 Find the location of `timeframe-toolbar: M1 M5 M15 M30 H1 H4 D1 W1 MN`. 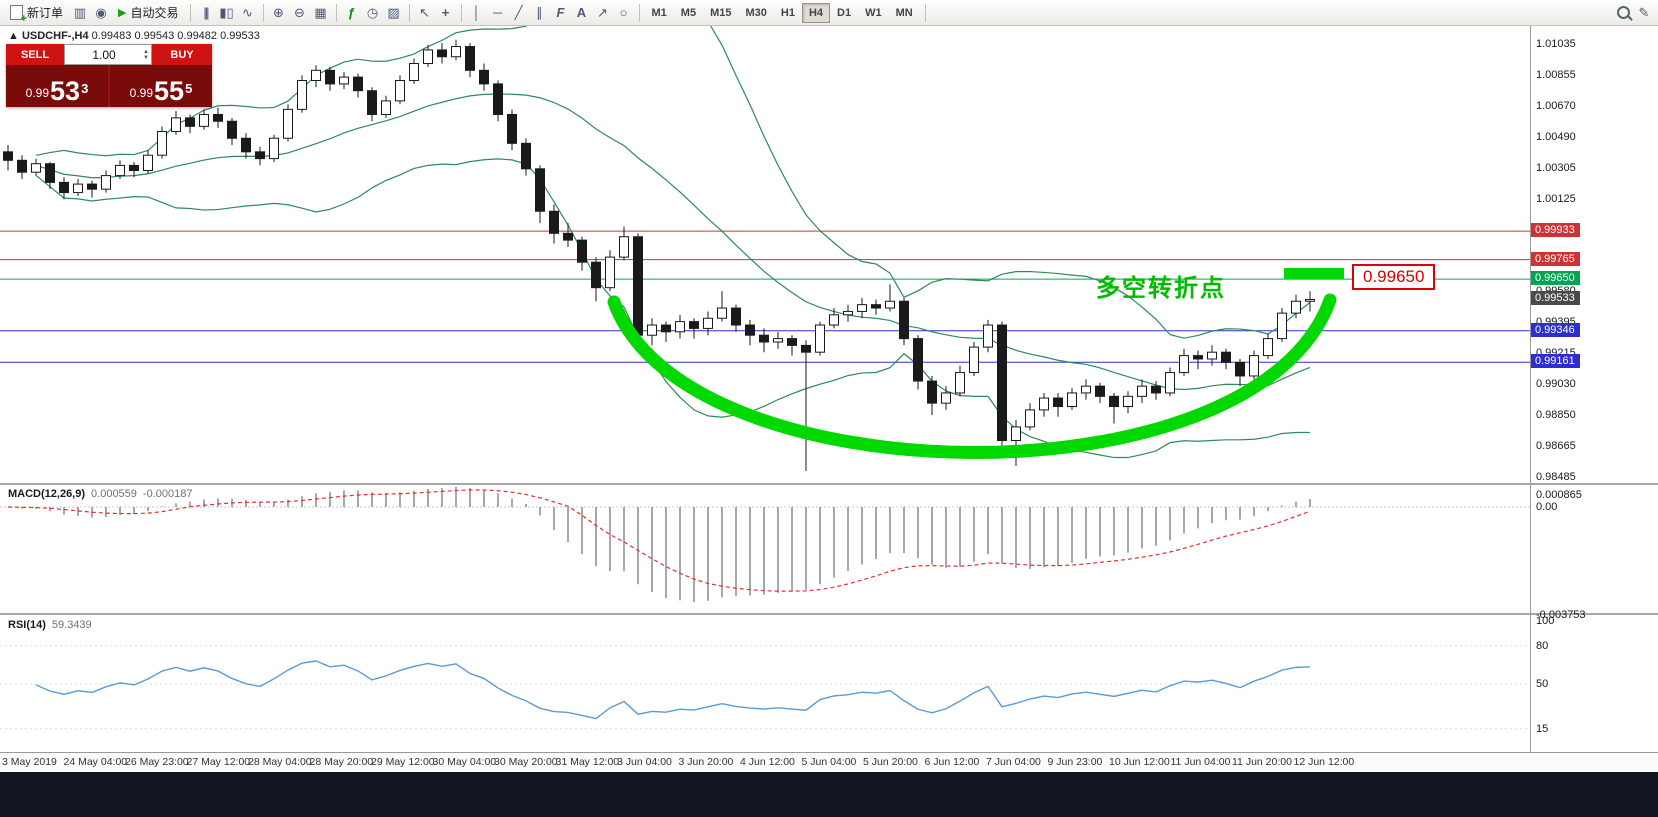

timeframe-toolbar: M1 M5 M15 M30 H1 H4 D1 W1 MN is located at coordinates (782, 12).